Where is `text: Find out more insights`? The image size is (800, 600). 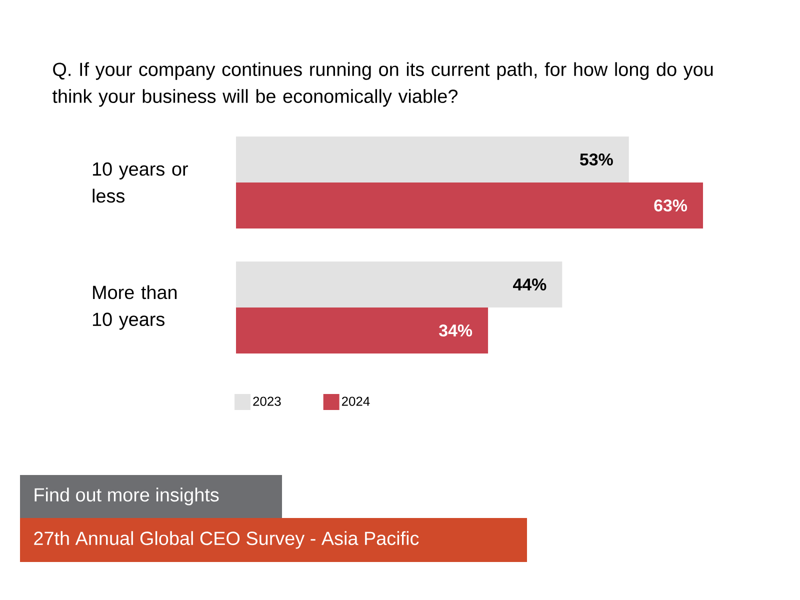
text: Find out more insights is located at coordinates (126, 497).